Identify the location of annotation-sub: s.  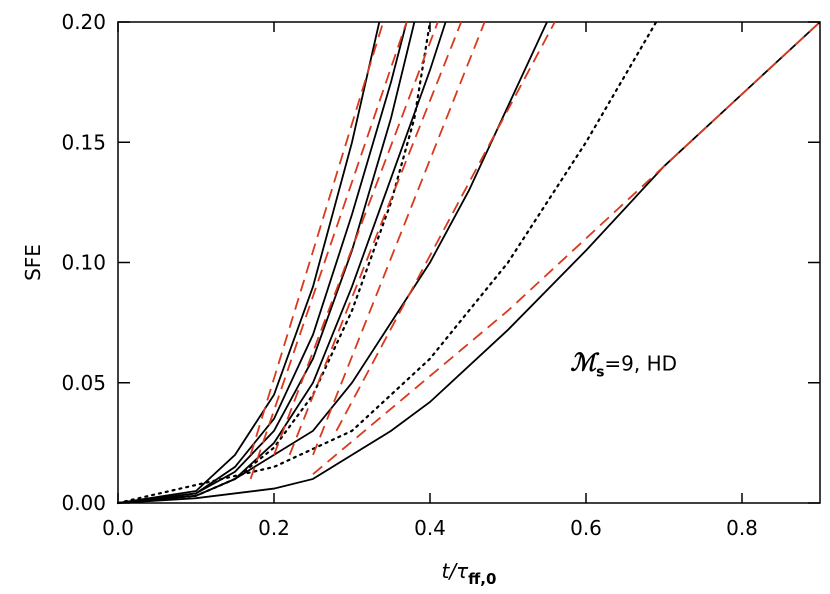
(600, 373).